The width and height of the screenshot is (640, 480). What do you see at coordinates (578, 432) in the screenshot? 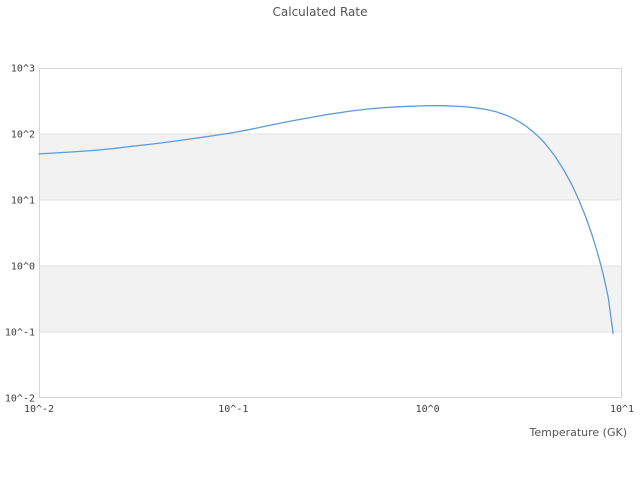
I see `x-axis-label: Temperature (GK)` at bounding box center [578, 432].